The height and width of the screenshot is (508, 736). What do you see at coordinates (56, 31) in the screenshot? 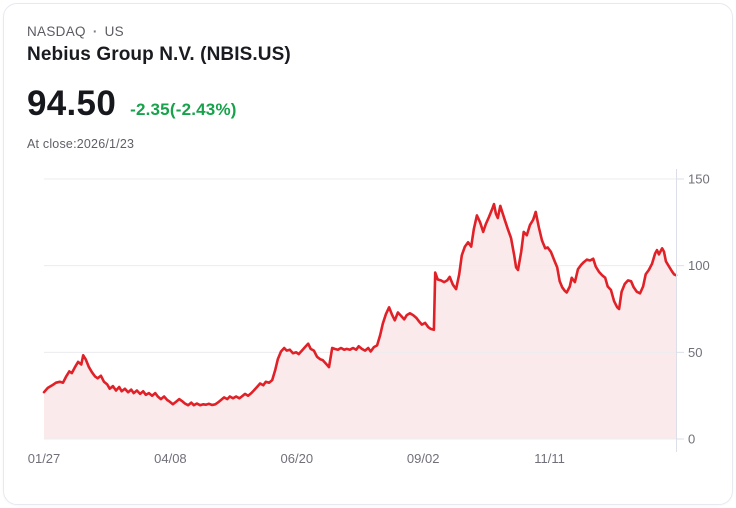
I see `exchange-label: NASDAQ` at bounding box center [56, 31].